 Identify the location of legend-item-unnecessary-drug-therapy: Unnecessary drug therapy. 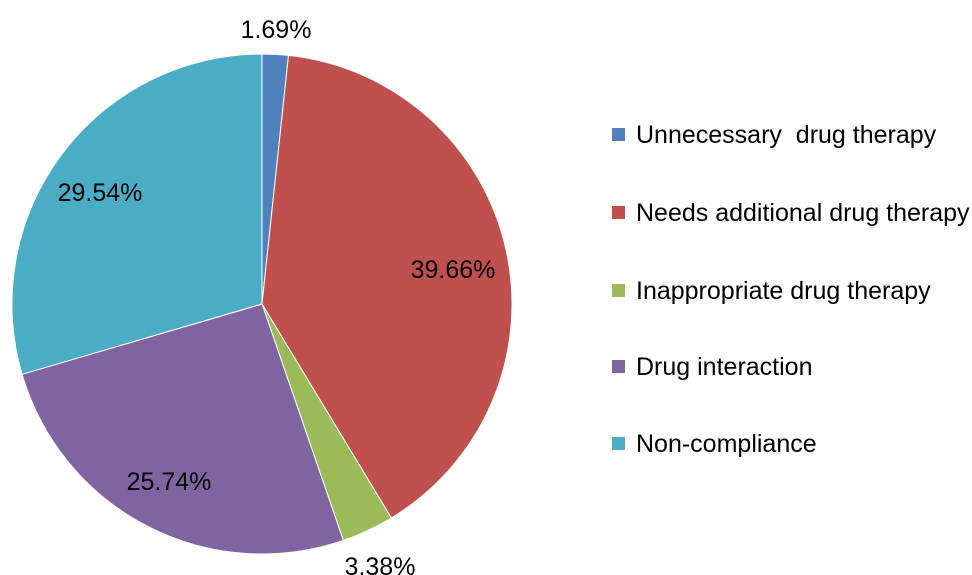
(792, 135).